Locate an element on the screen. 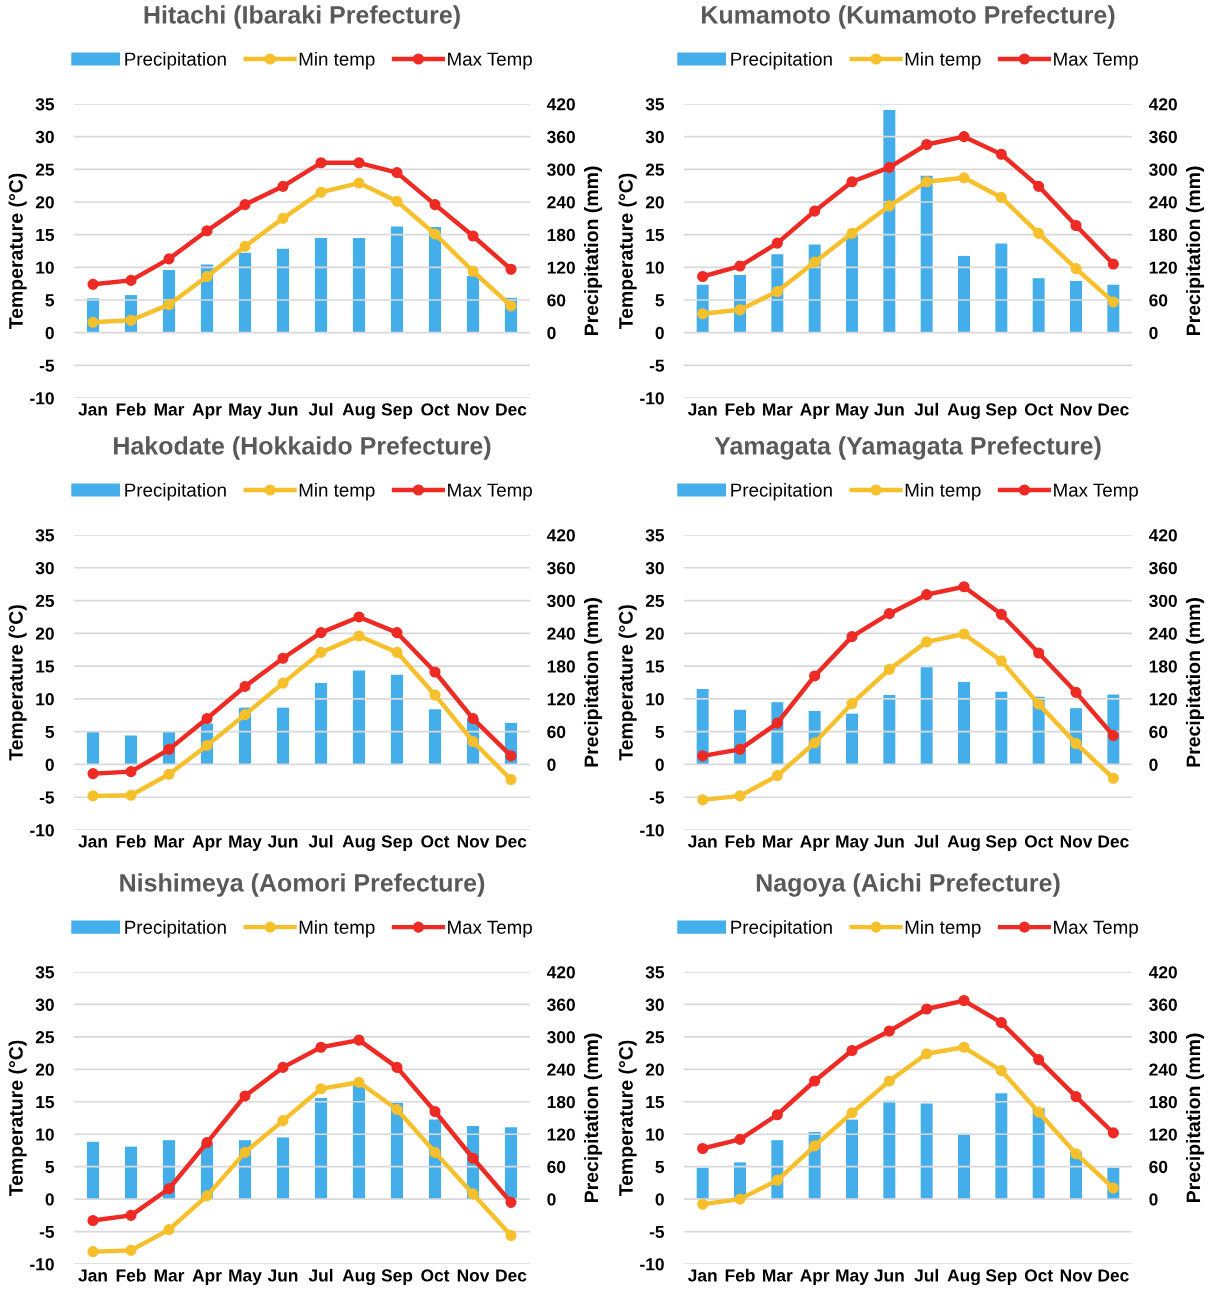  y2-tick-label: 420 is located at coordinates (1162, 104).